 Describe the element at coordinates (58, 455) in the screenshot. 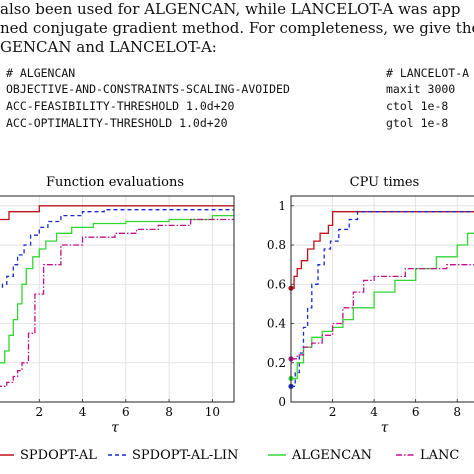

I see `legend-label-spdopt-al: SPDOPT-AL` at that location.